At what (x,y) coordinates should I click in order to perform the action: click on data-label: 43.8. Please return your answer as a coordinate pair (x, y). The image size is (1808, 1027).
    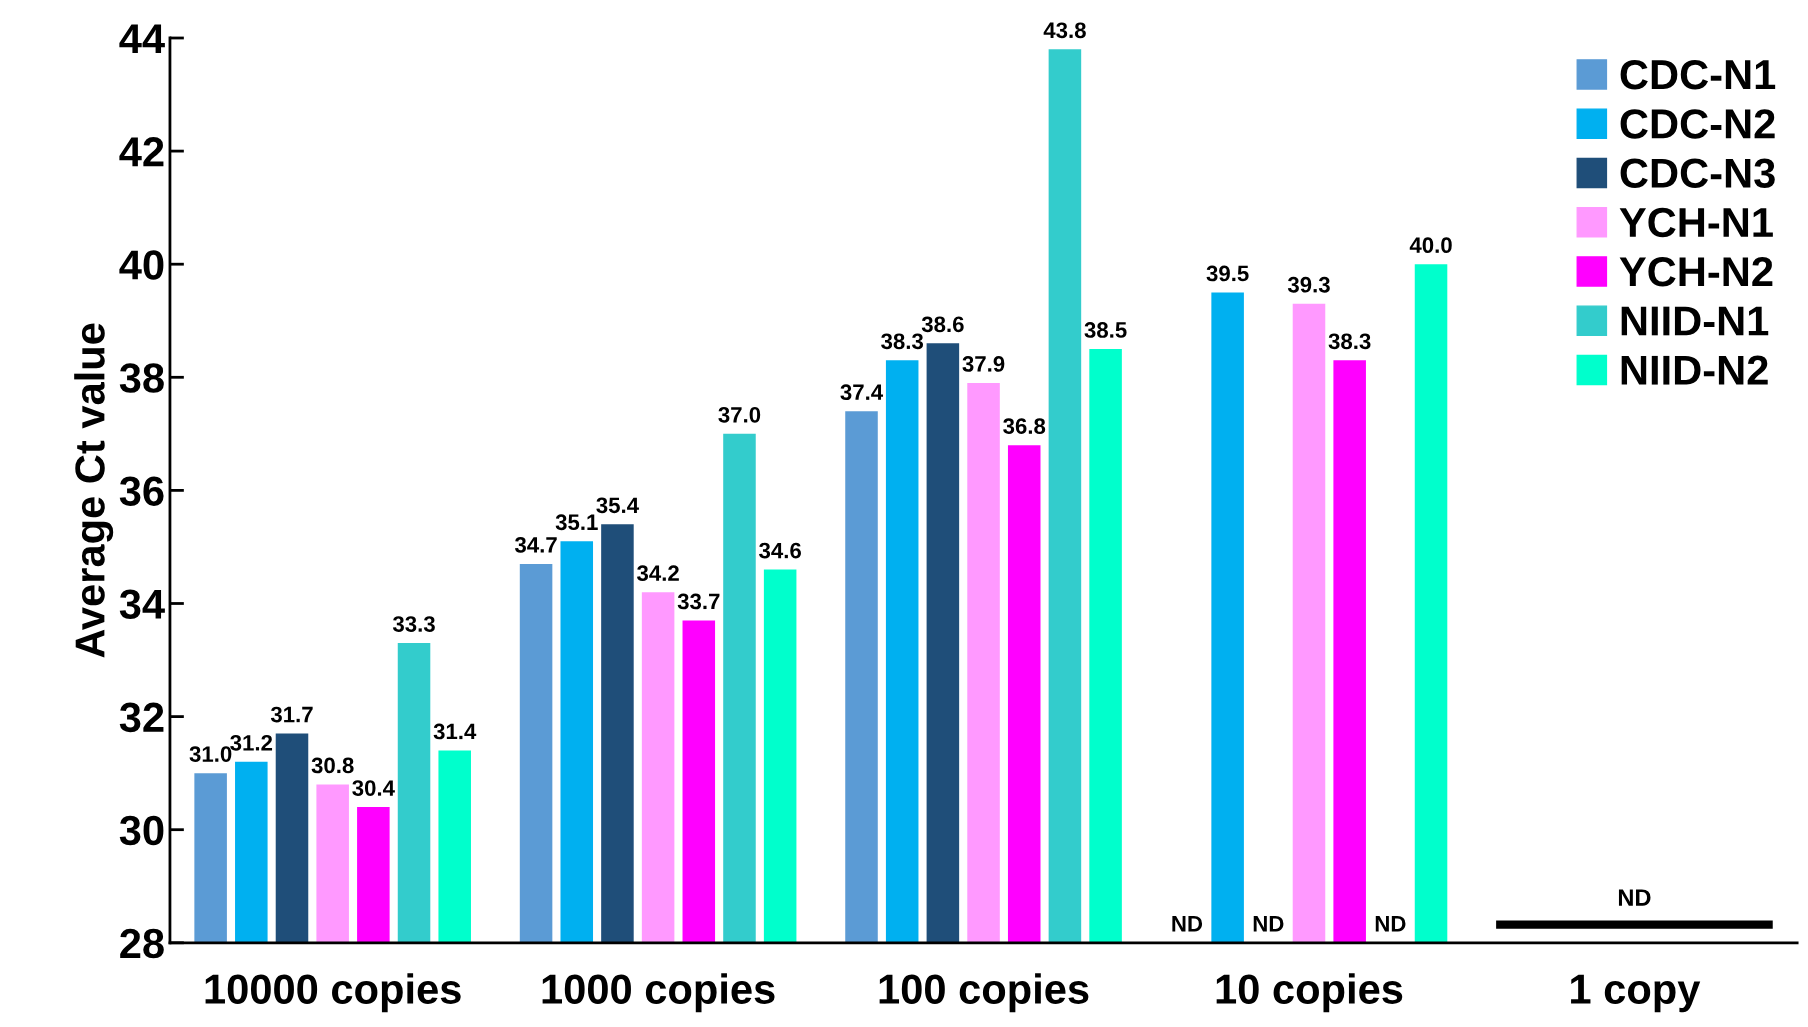
    Looking at the image, I should click on (1064, 30).